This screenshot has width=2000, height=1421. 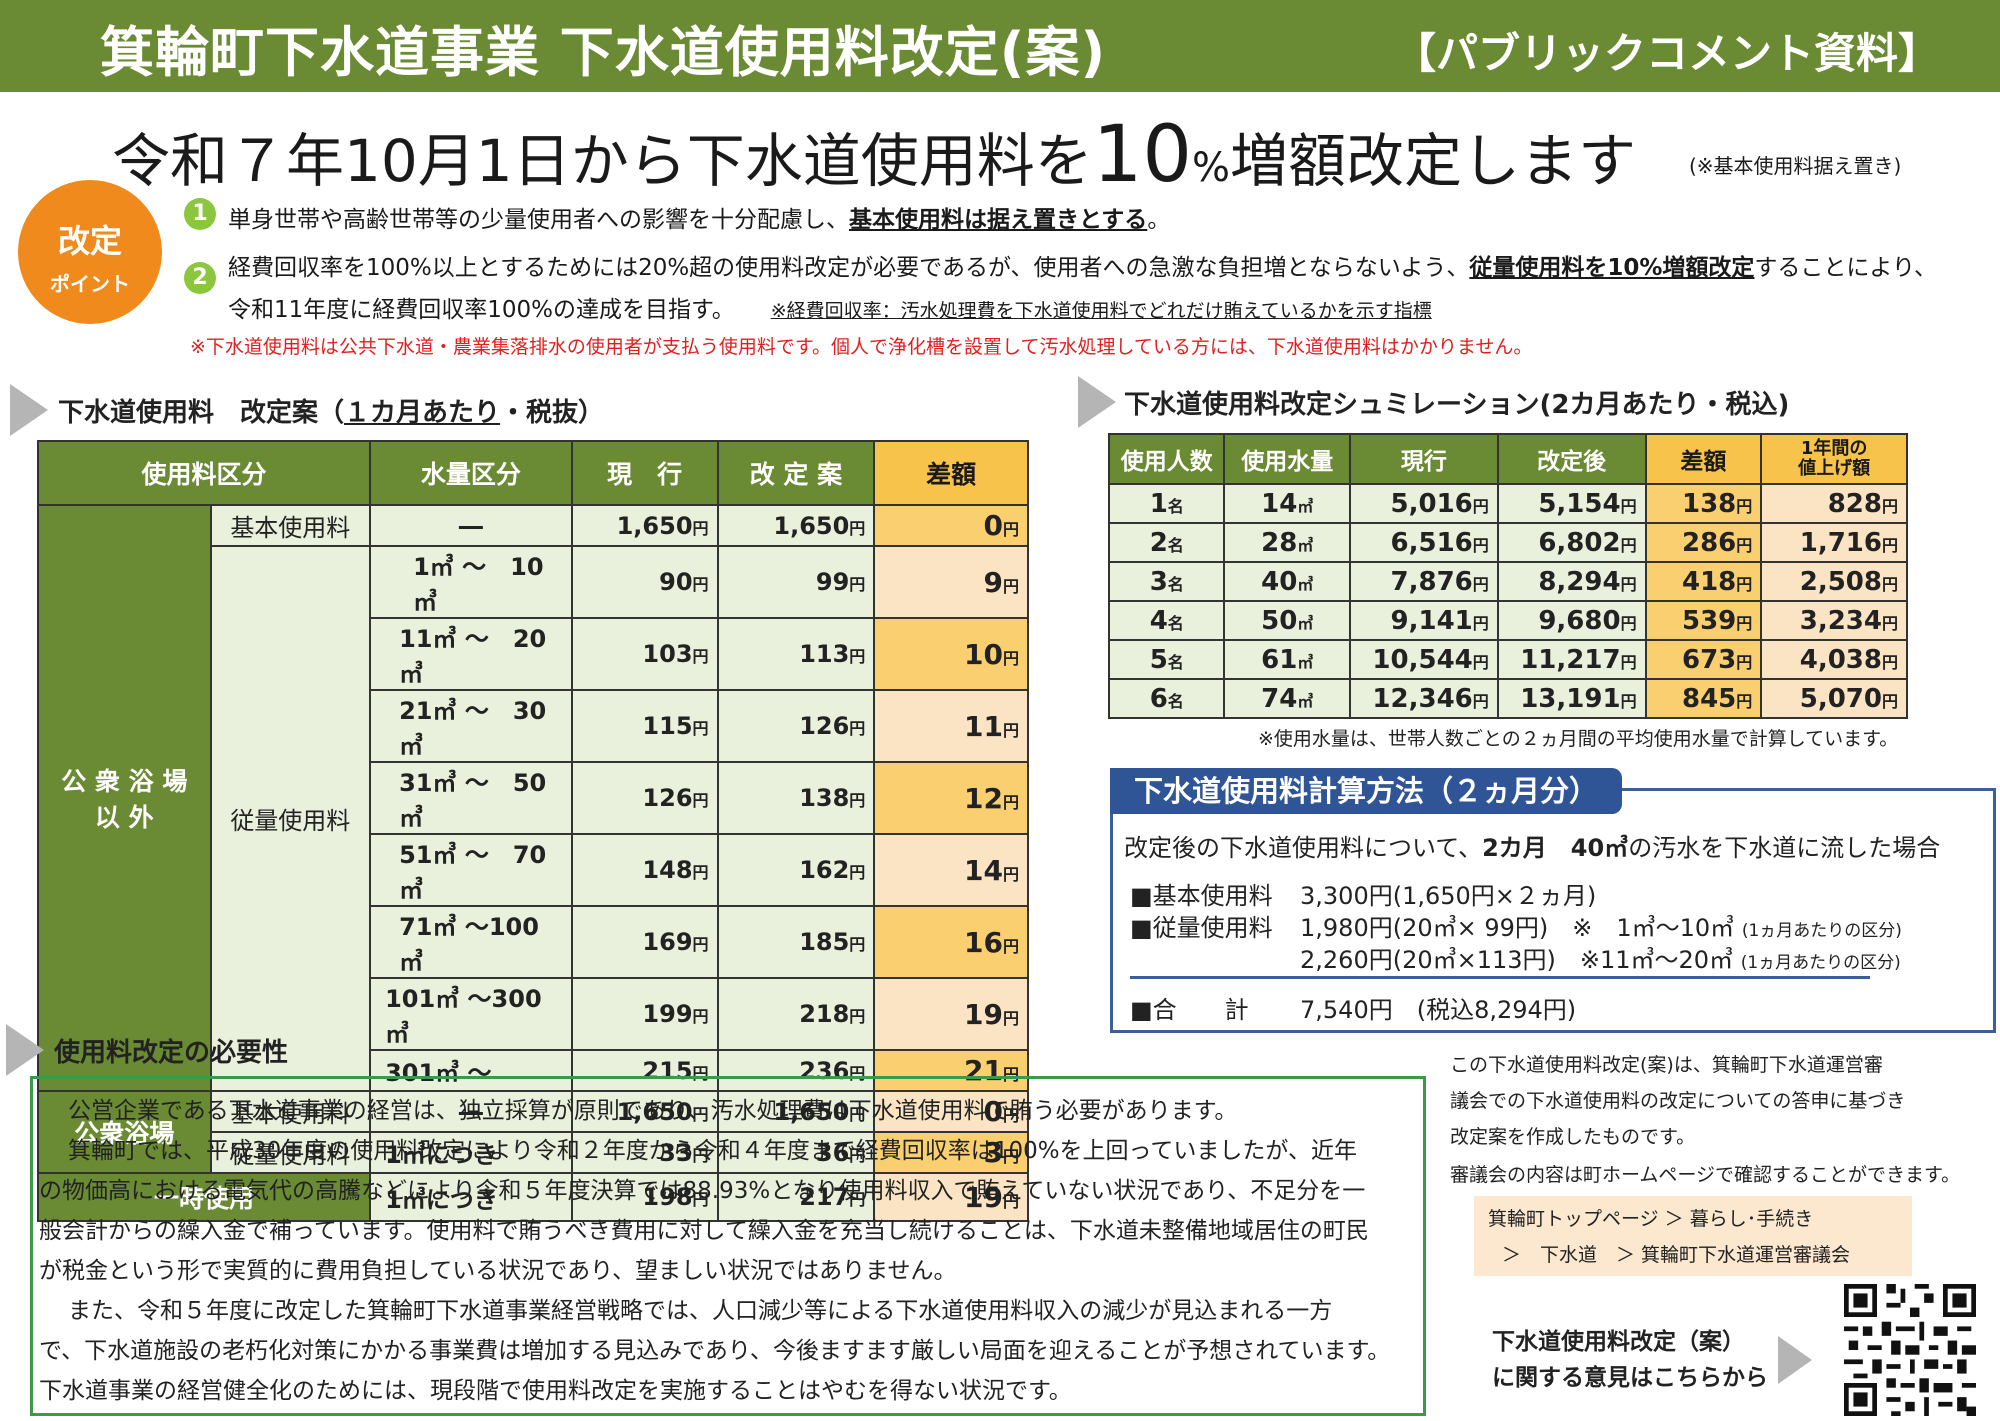 I want to click on revised-value: 126, so click(x=824, y=726).